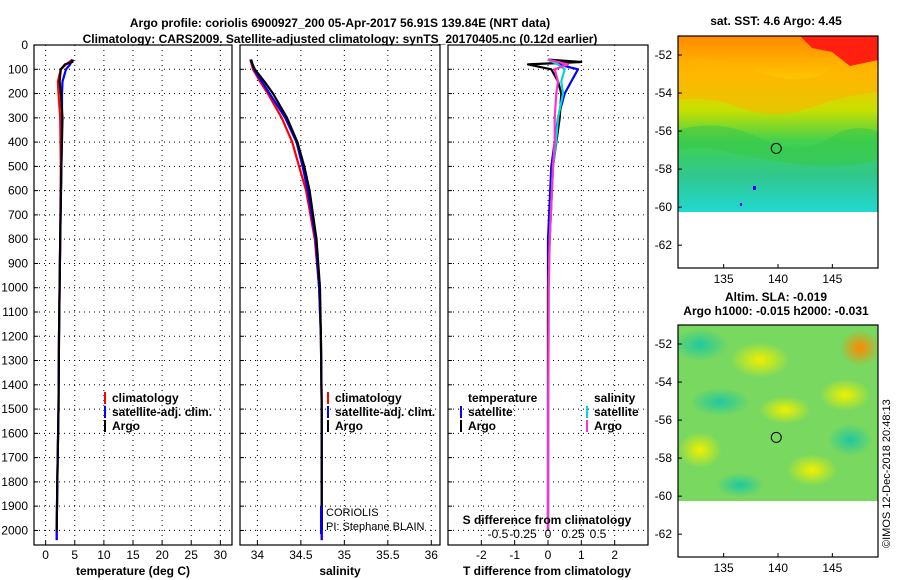 This screenshot has height=580, width=900. Describe the element at coordinates (345, 555) in the screenshot. I see `x-tick-label: 35` at that location.